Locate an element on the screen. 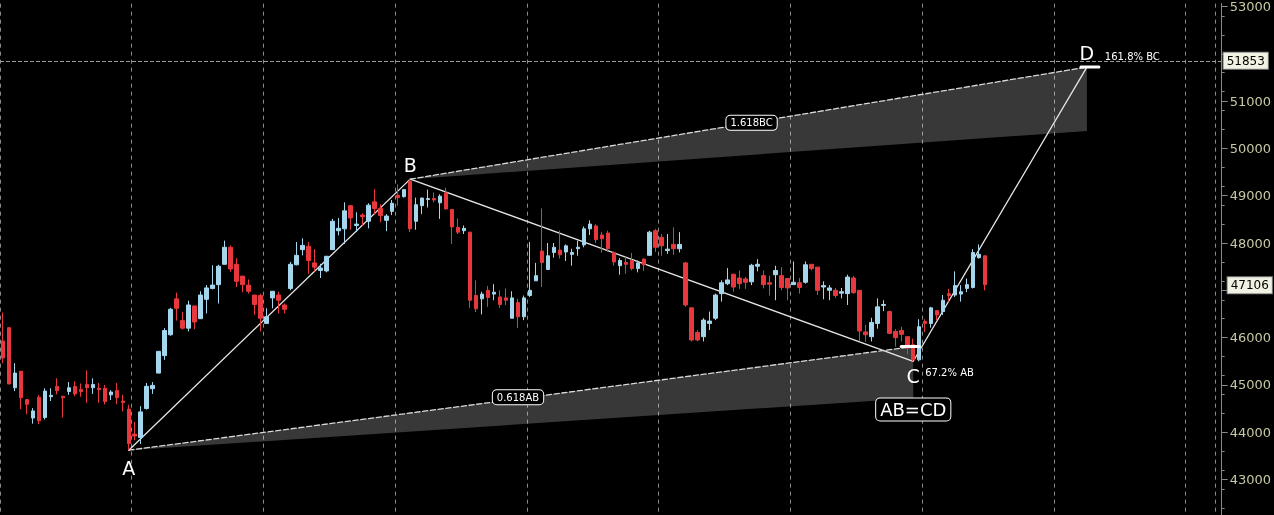  annotation: B is located at coordinates (410, 164).